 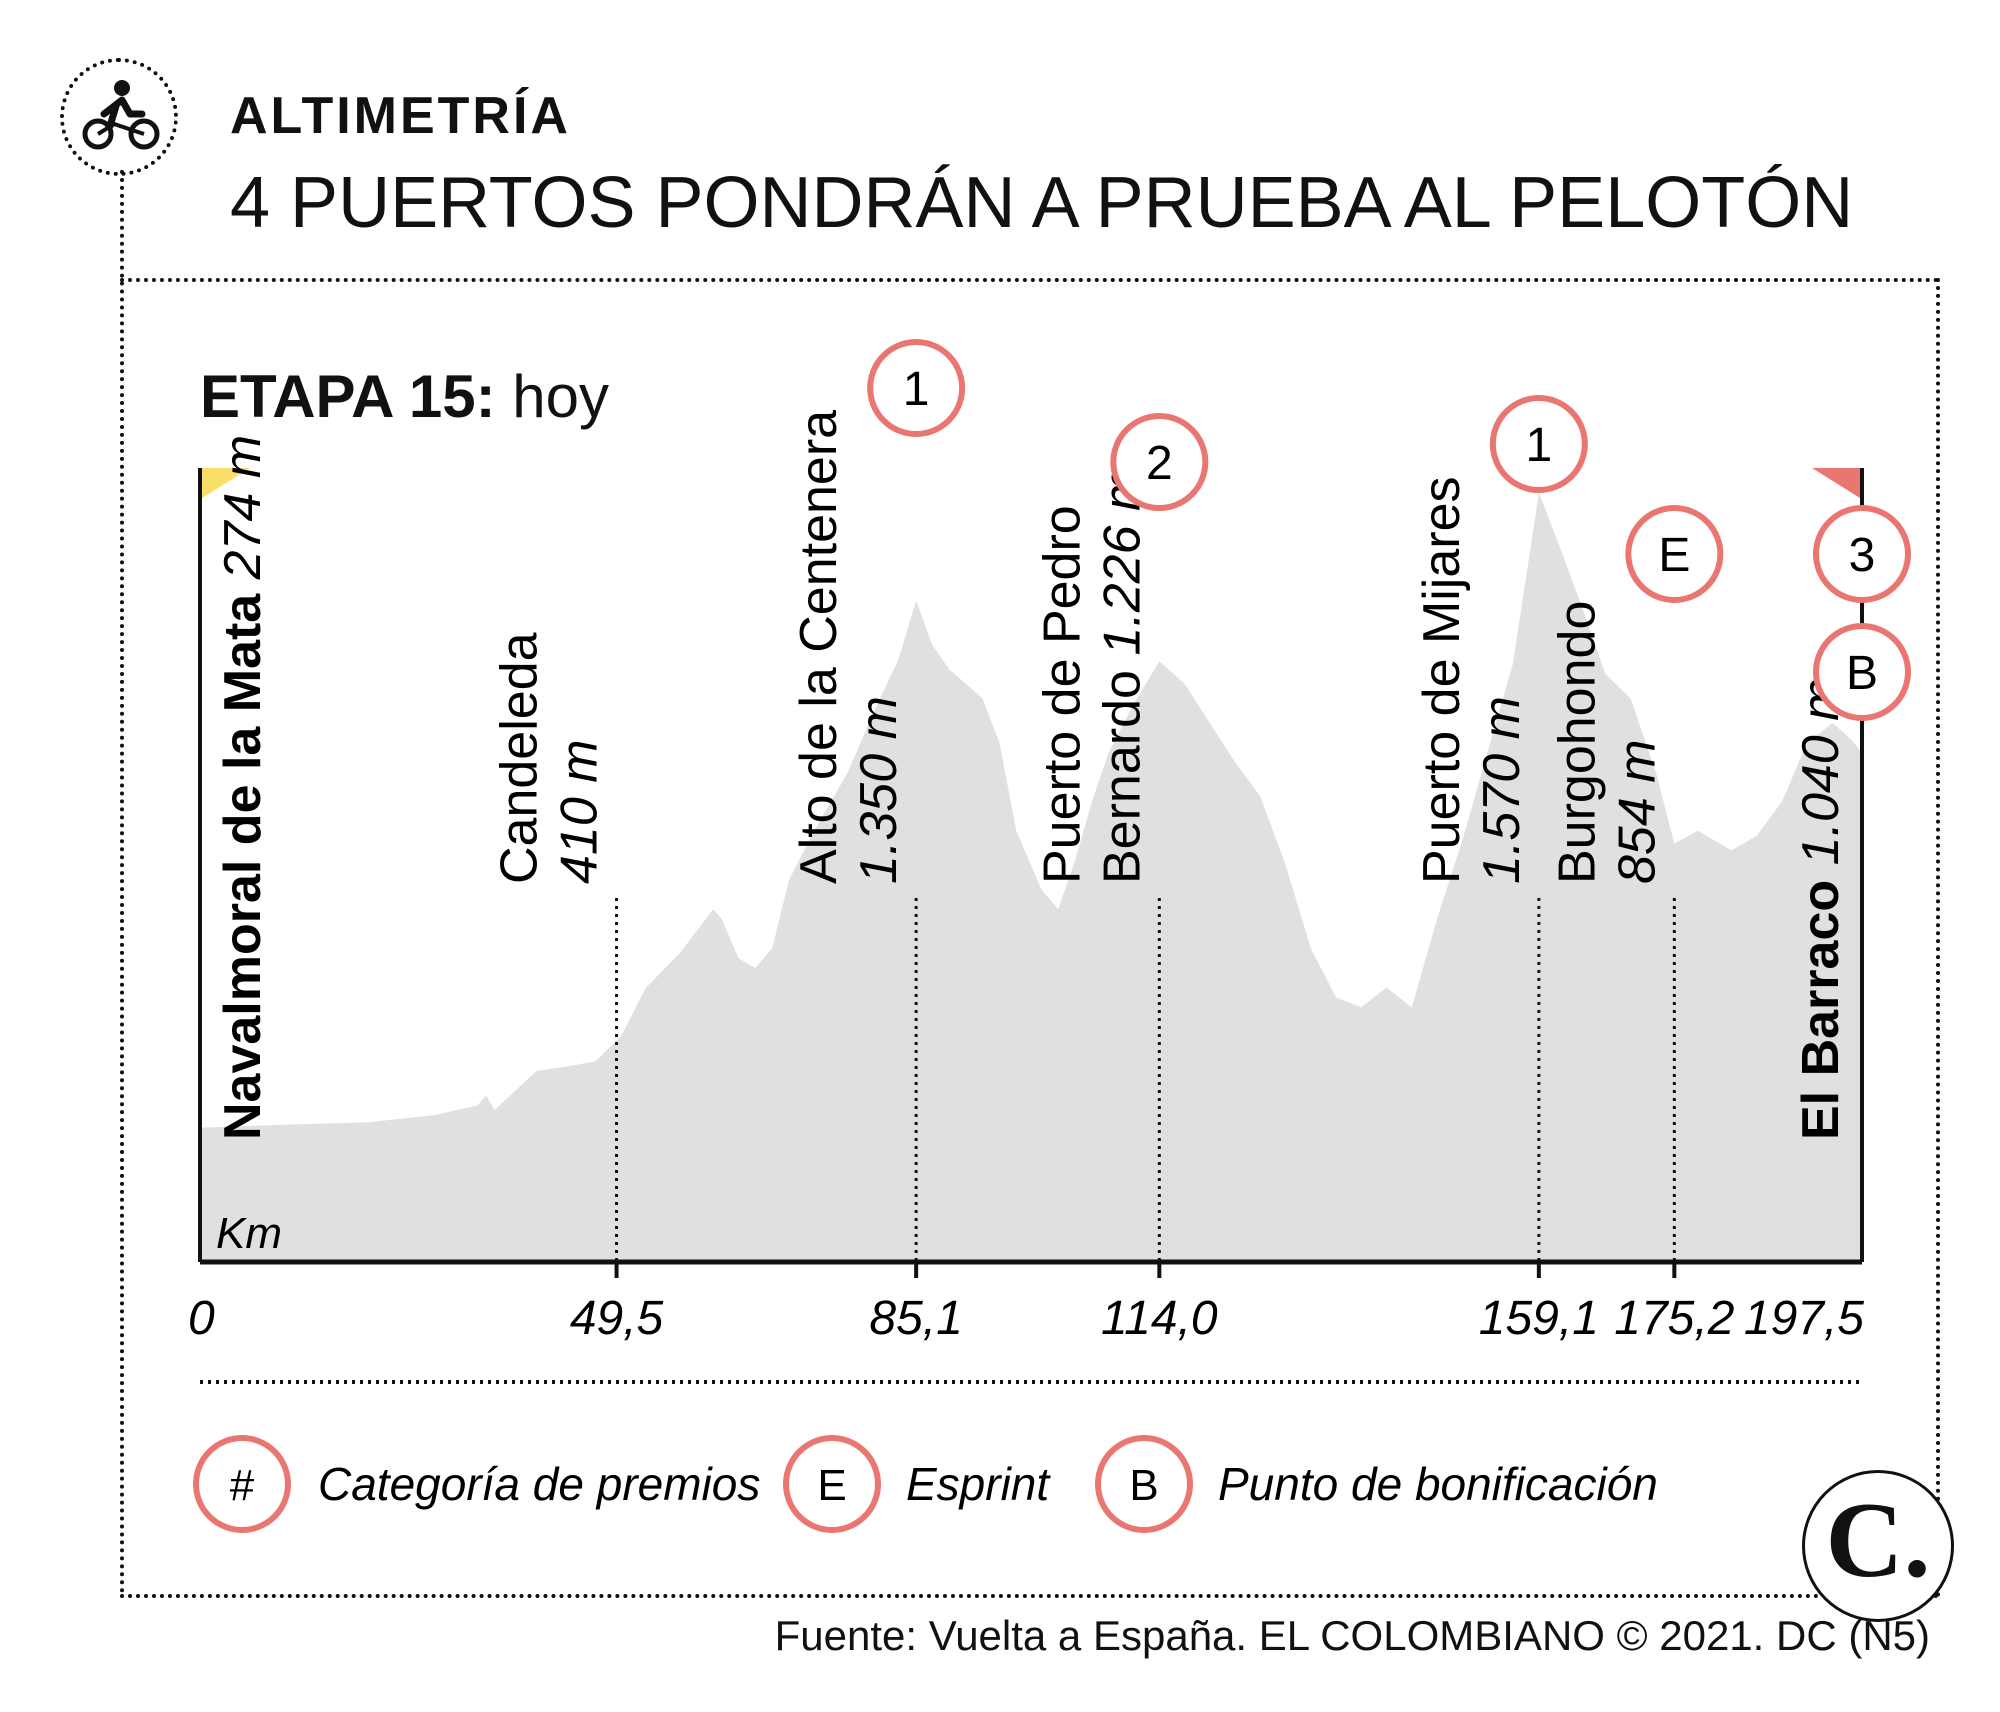 I want to click on logo-text: C., so click(x=1878, y=1540).